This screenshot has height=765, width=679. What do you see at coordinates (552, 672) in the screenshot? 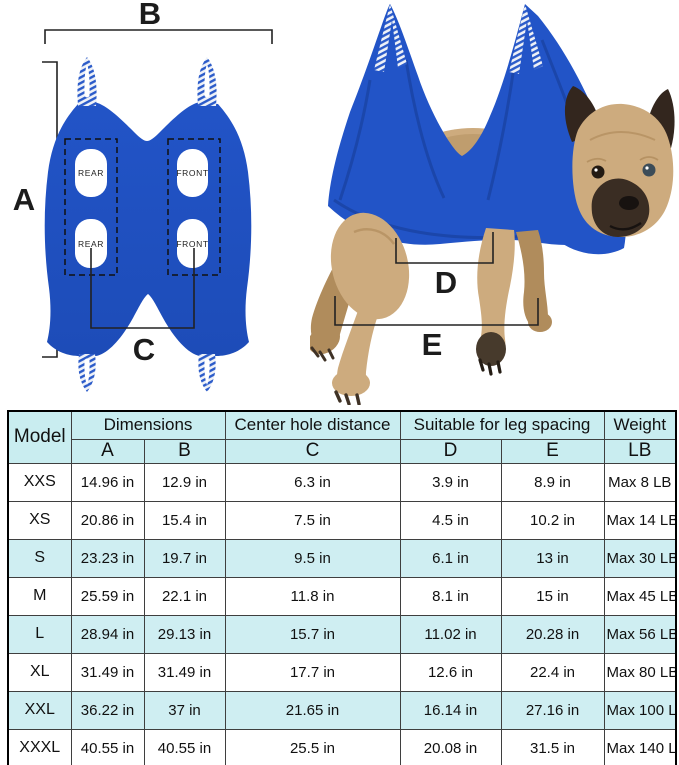
I see `cell-e: 22.4 in` at bounding box center [552, 672].